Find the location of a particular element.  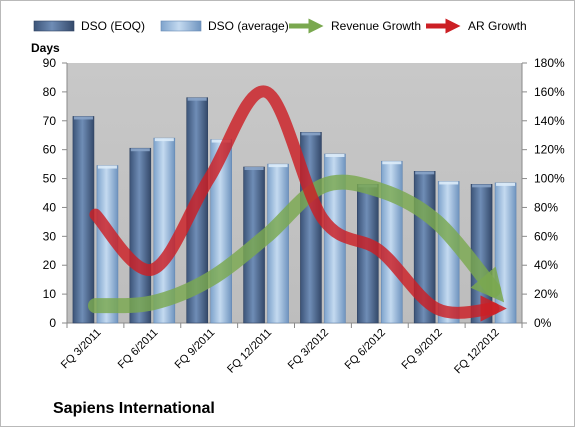

legend-label-ar-growth: AR Growth is located at coordinates (497, 26).